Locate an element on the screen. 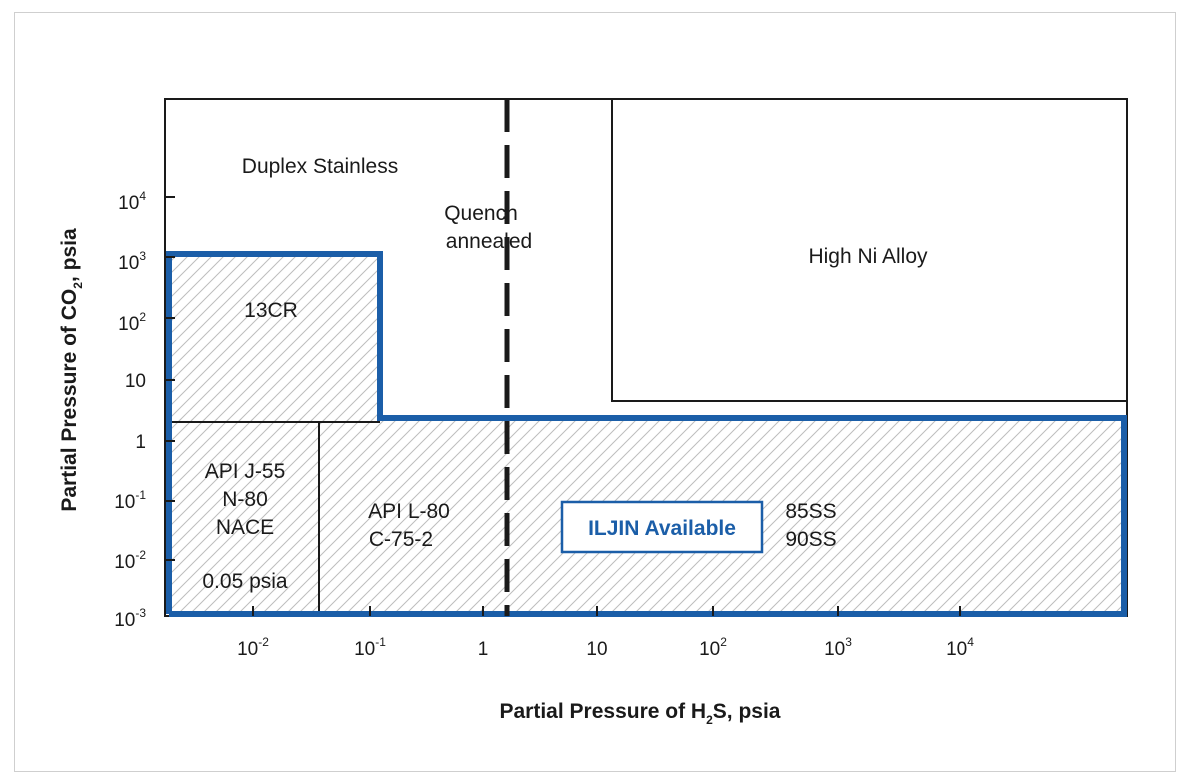  high-ni-alloy-label: High Ni Alloy is located at coordinates (868, 256).